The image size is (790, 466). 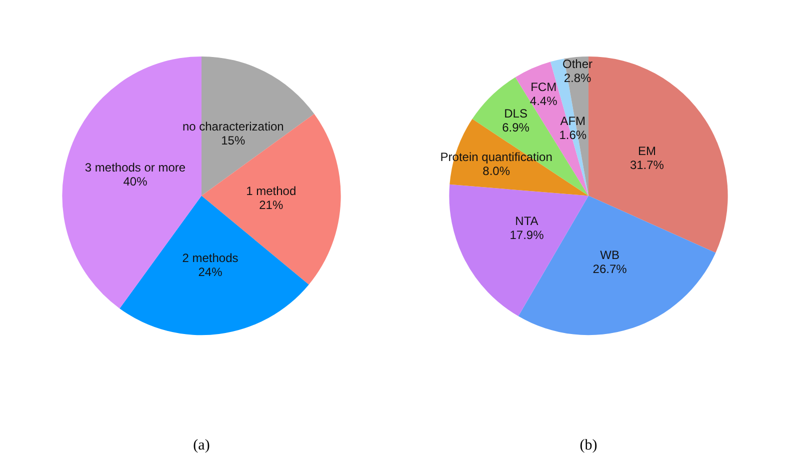 What do you see at coordinates (135, 181) in the screenshot?
I see `data-label: 40%` at bounding box center [135, 181].